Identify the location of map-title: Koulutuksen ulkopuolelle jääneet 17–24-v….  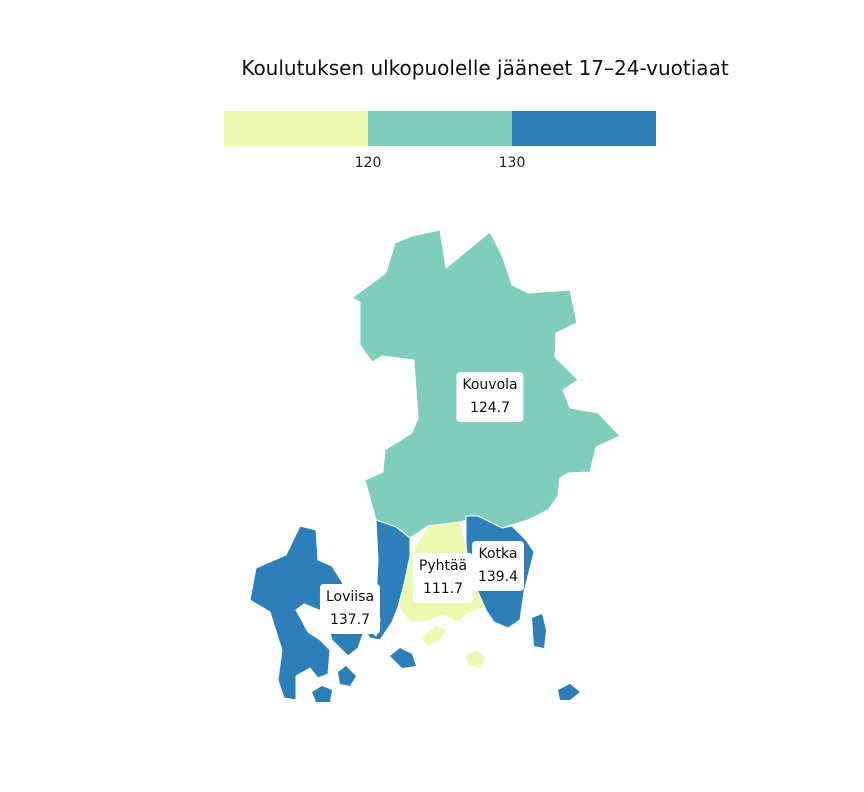
(485, 68).